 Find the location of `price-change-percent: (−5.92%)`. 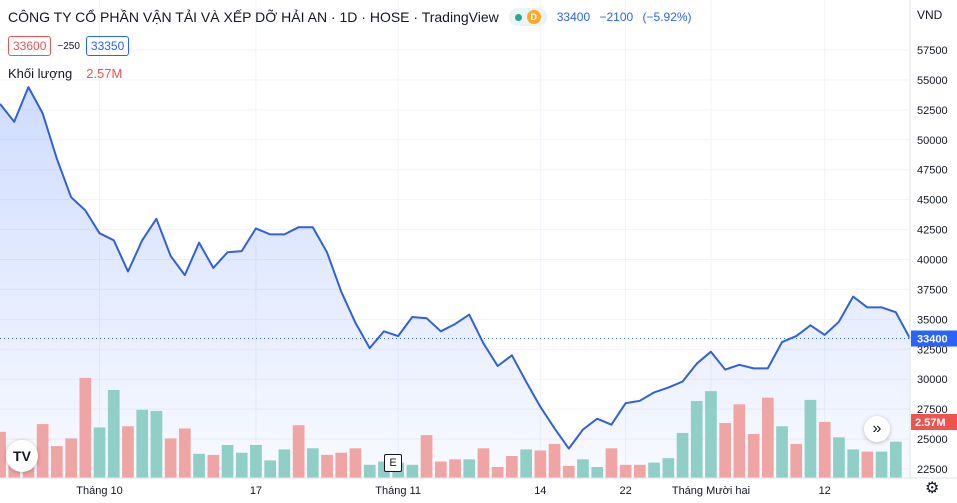

price-change-percent: (−5.92%) is located at coordinates (667, 17).